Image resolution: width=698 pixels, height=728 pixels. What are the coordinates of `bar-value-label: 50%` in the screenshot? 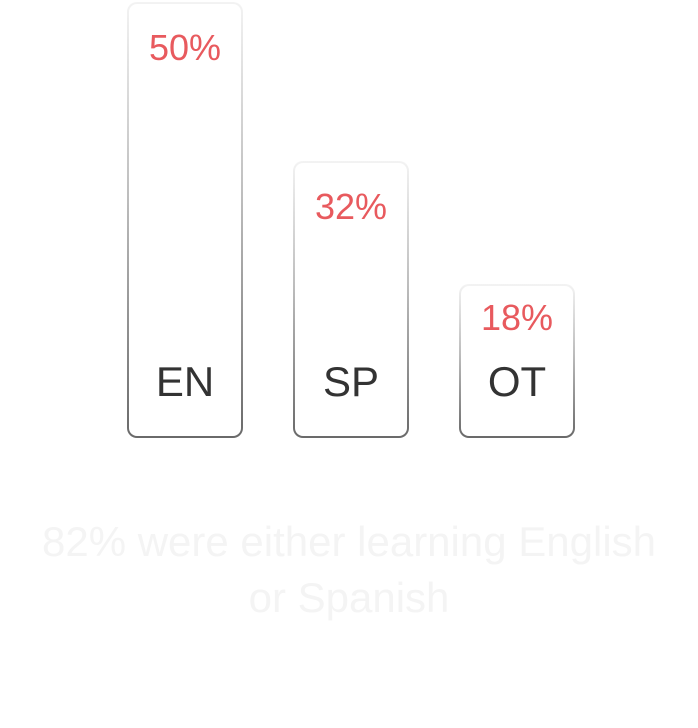 It's located at (185, 47).